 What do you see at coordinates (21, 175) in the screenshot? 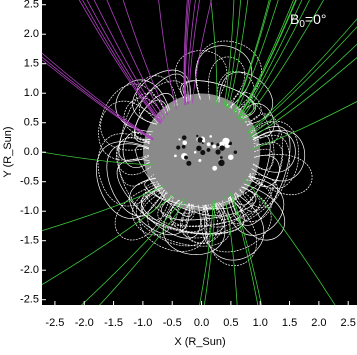
I see `clip-mask` at bounding box center [21, 175].